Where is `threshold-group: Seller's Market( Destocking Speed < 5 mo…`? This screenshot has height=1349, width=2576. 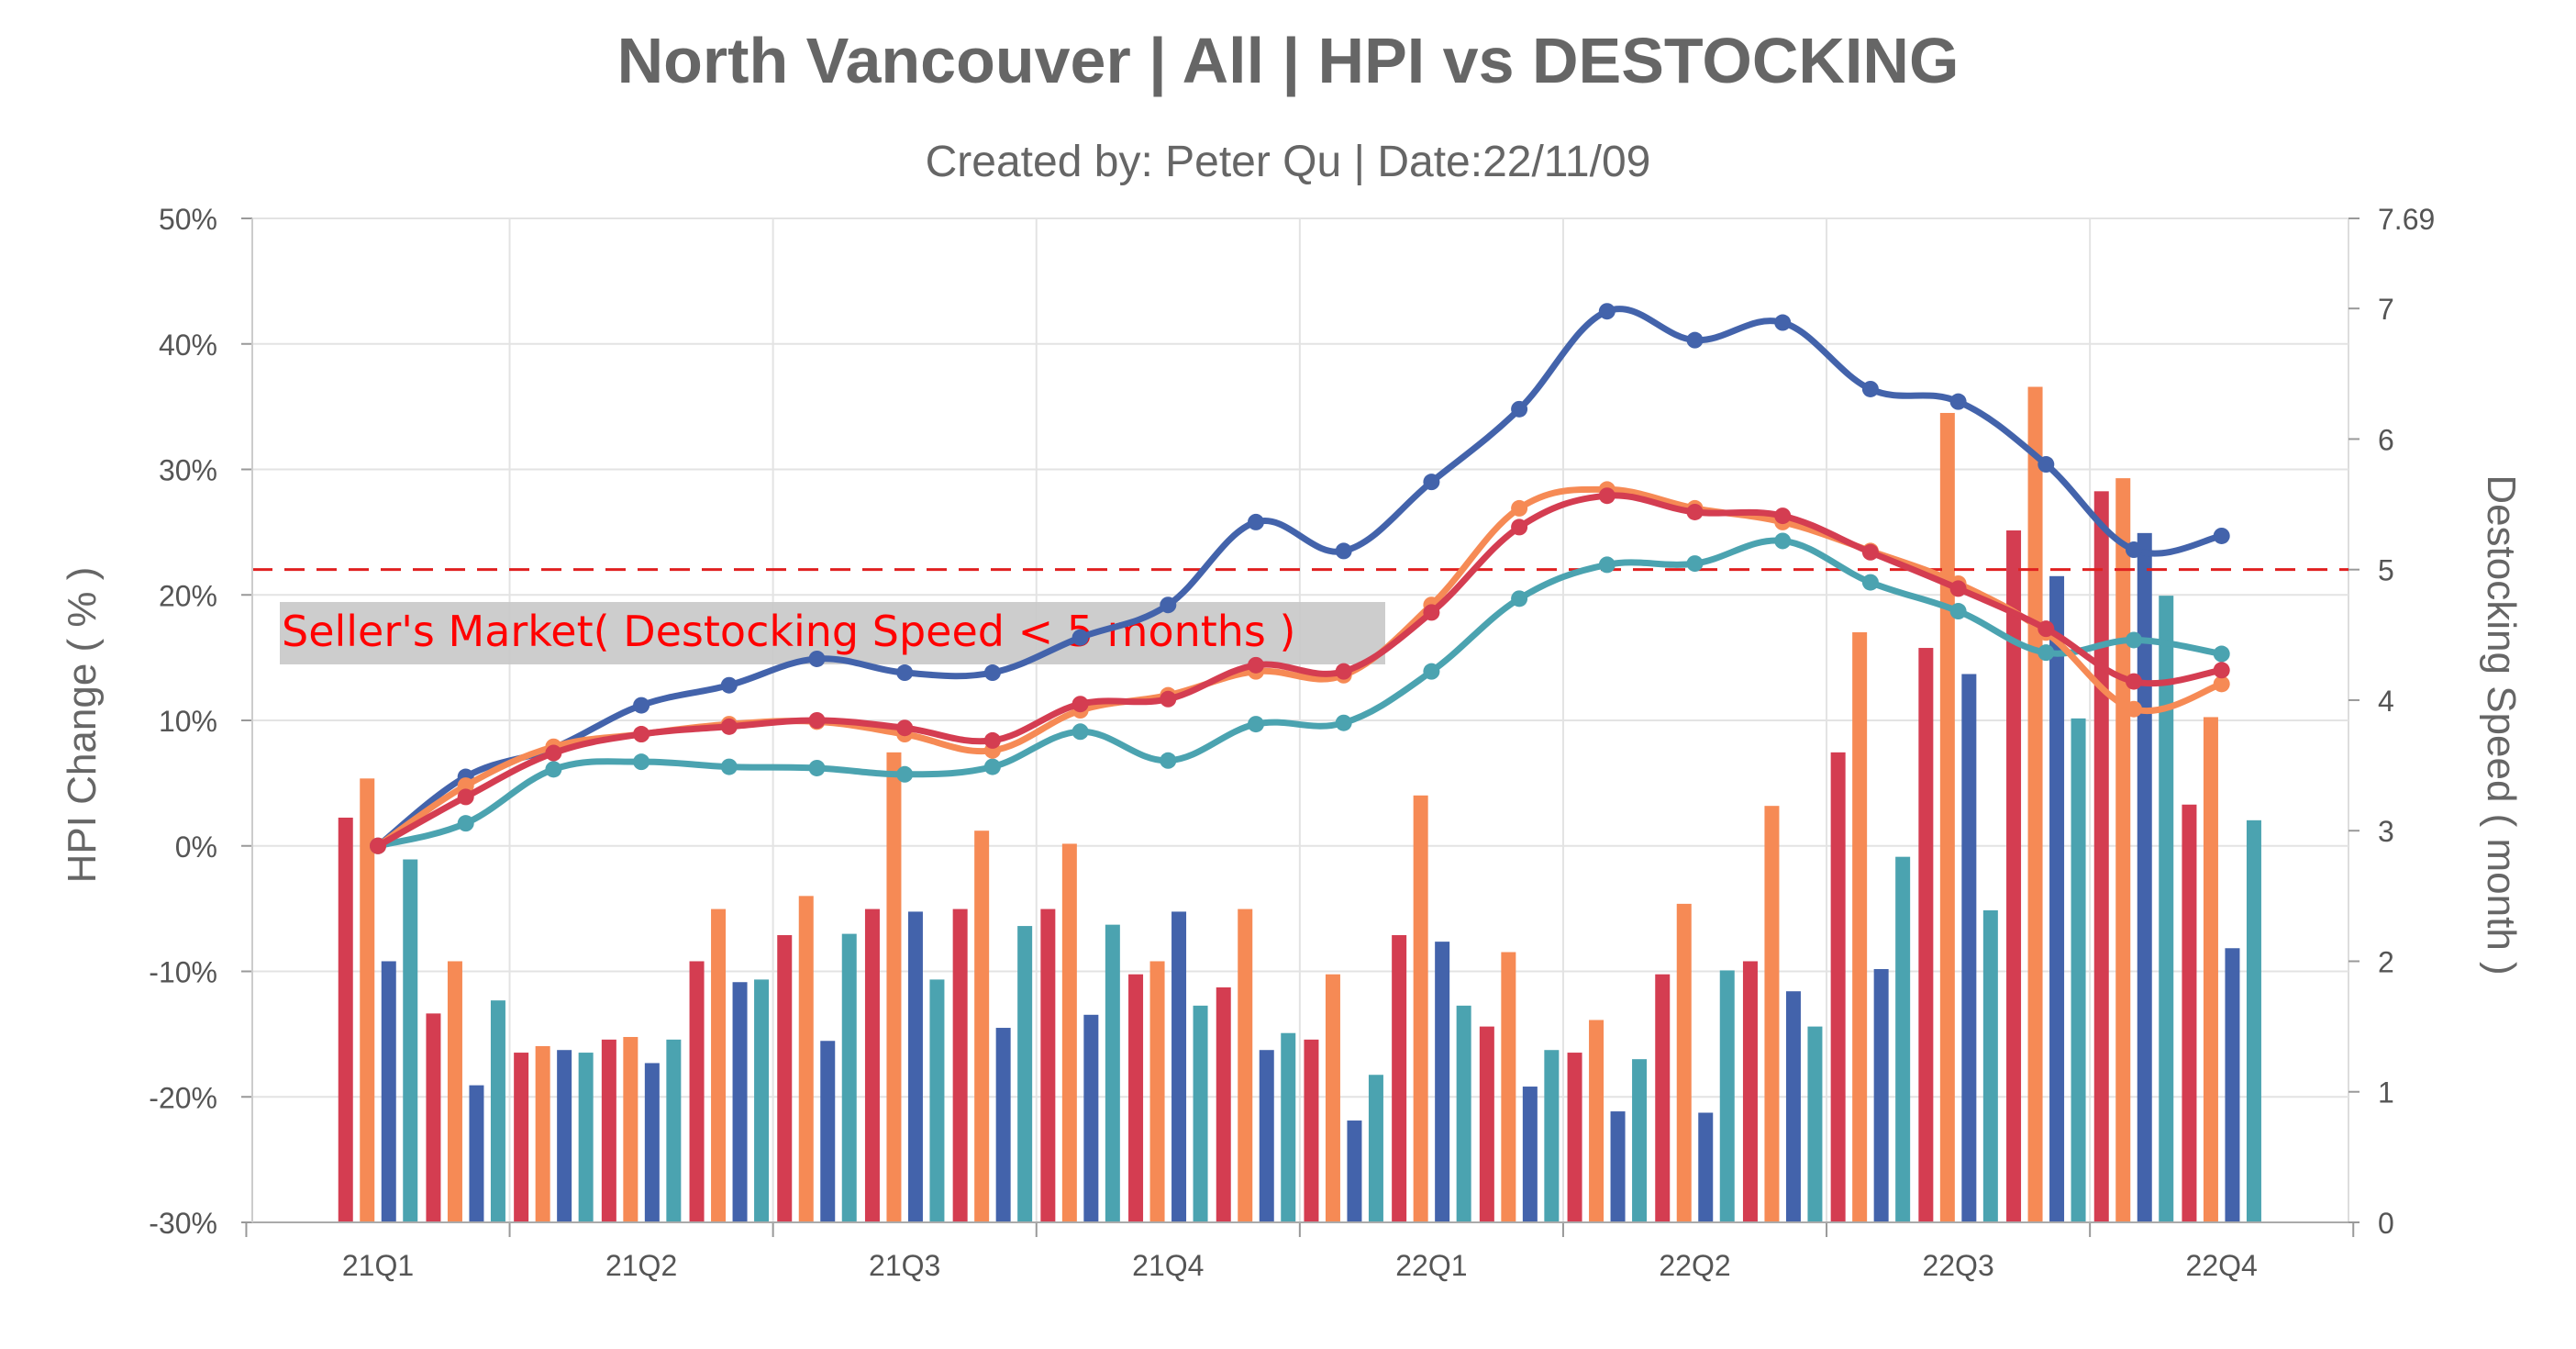 threshold-group: Seller's Market( Destocking Speed < 5 mo… is located at coordinates (1300, 616).